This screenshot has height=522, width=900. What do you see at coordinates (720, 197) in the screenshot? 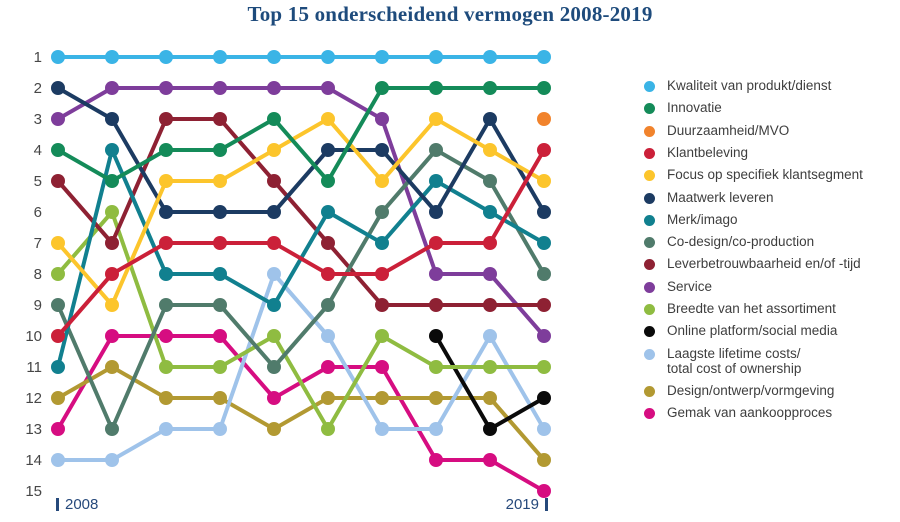
I see `legend-label: Maatwerk leveren` at bounding box center [720, 197].